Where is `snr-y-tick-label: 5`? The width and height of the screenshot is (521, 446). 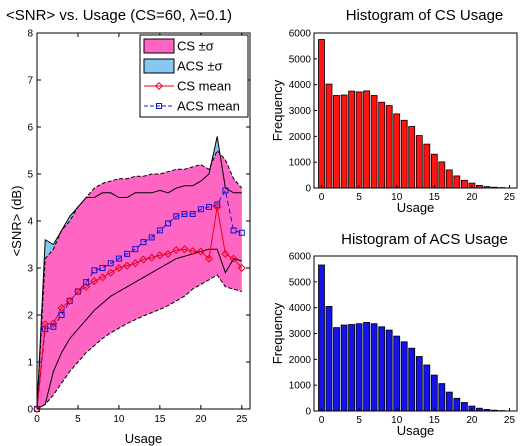 snr-y-tick-label: 5 is located at coordinates (30, 175).